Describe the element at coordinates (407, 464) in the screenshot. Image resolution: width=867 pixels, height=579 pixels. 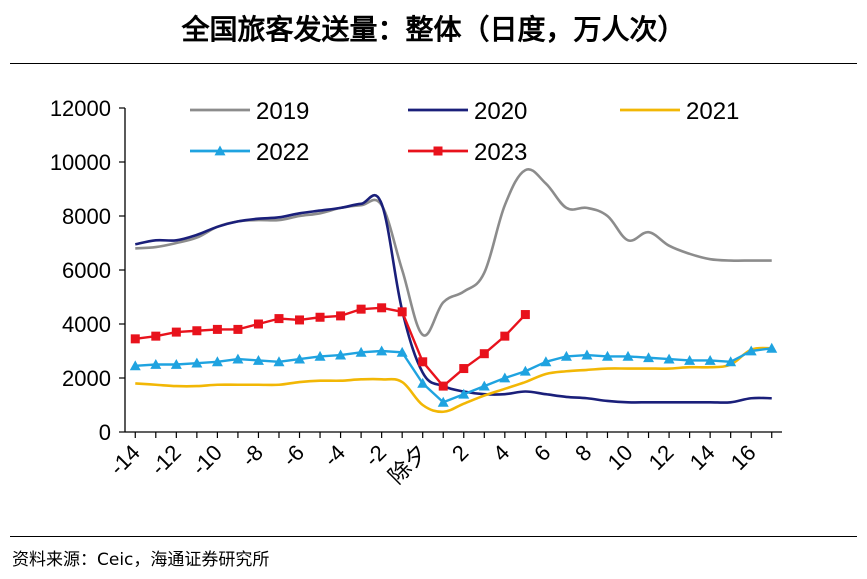
I see `x-tick-label: 除夕` at that location.